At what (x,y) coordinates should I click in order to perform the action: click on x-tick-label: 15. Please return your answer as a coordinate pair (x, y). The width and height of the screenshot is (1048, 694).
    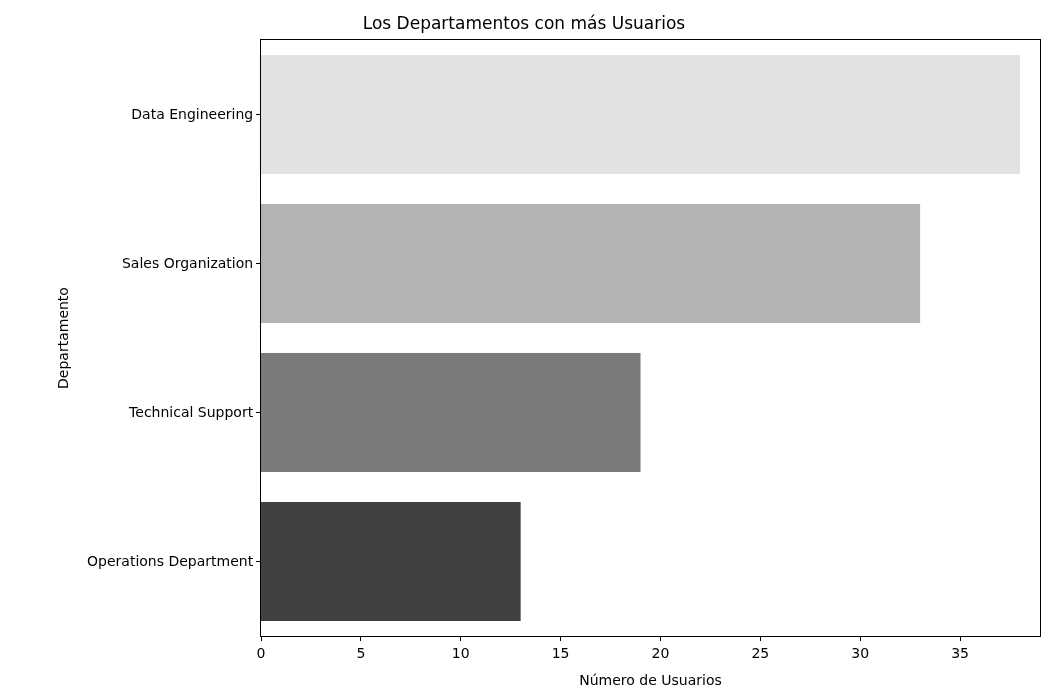
    Looking at the image, I should click on (560, 652).